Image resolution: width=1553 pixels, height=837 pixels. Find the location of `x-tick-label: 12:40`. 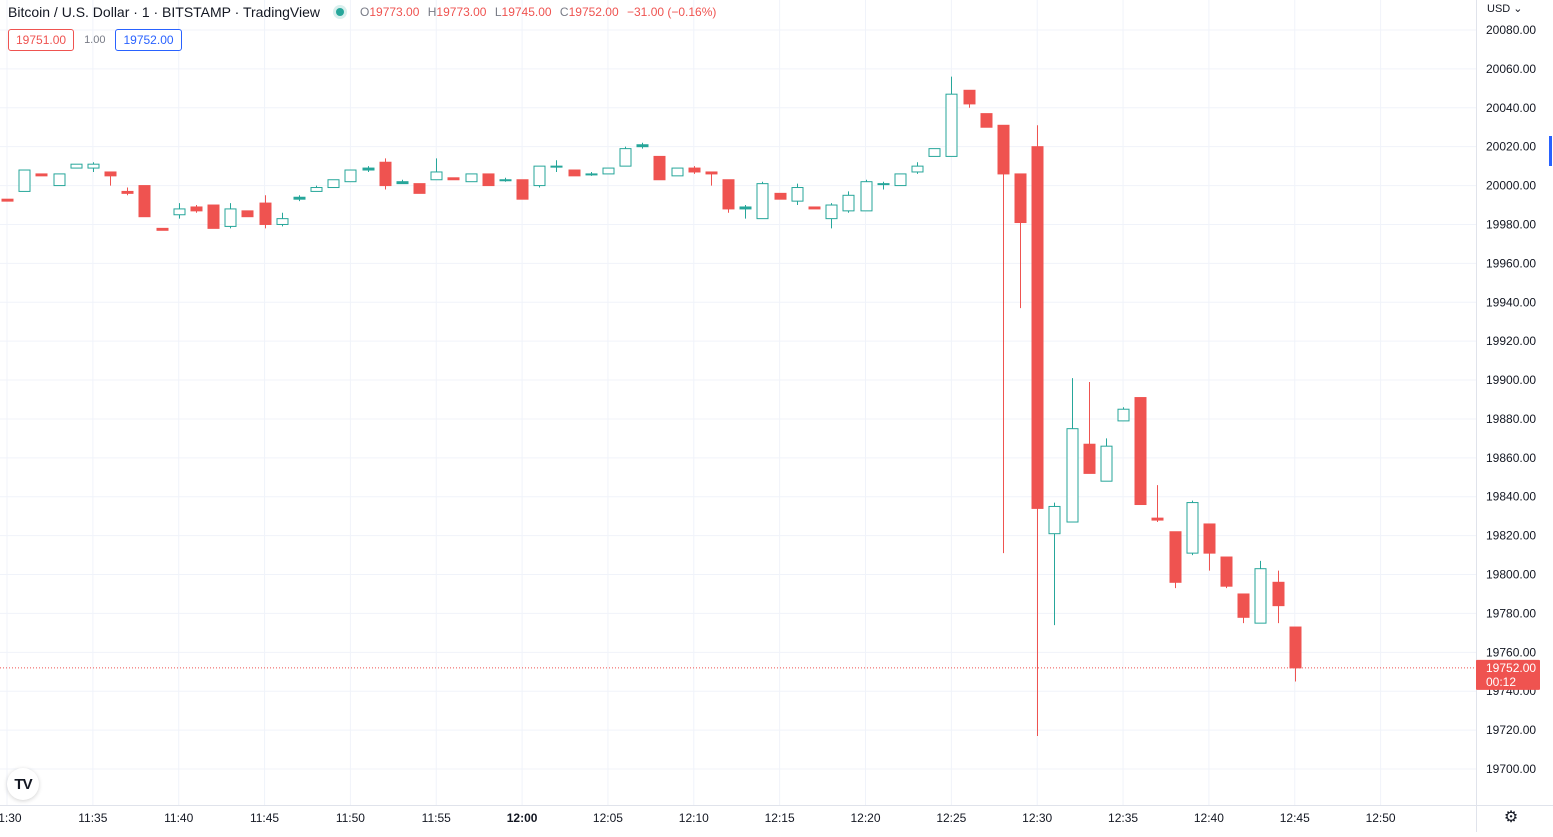

x-tick-label: 12:40 is located at coordinates (1209, 818).